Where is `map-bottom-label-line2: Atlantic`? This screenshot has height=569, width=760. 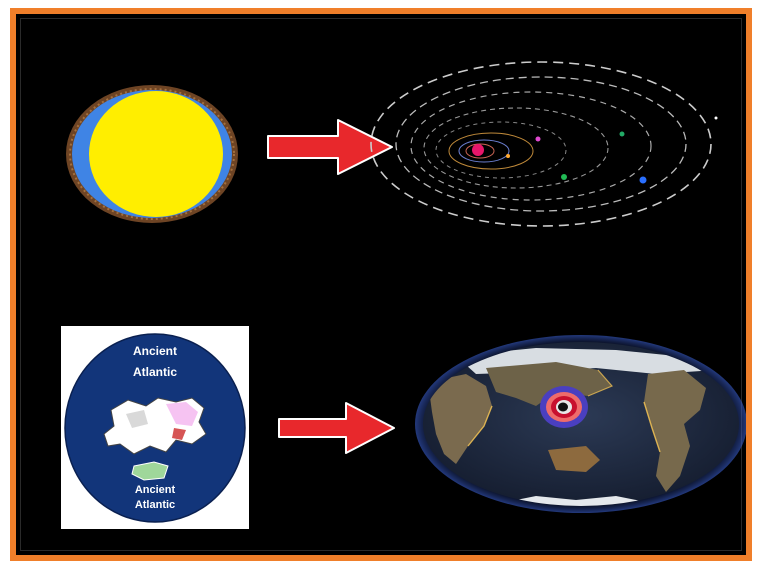 map-bottom-label-line2: Atlantic is located at coordinates (155, 505).